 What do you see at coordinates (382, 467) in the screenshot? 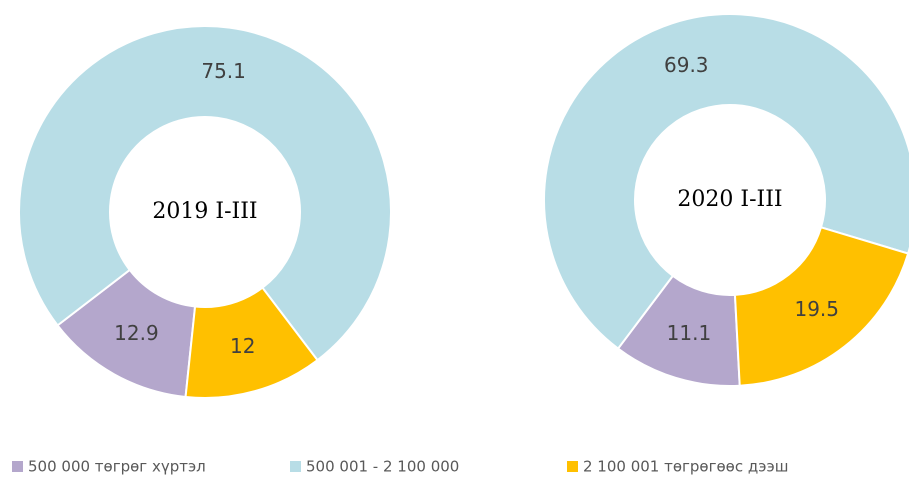
I see `legend-label: 500 001 - 2 100 000` at bounding box center [382, 467].